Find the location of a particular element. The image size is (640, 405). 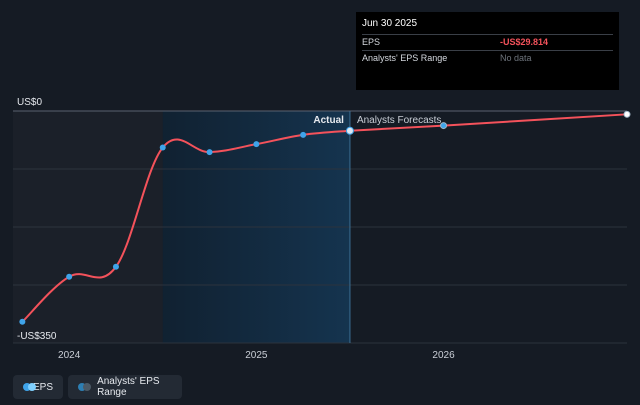

x-tick-label: 2025 is located at coordinates (256, 355).